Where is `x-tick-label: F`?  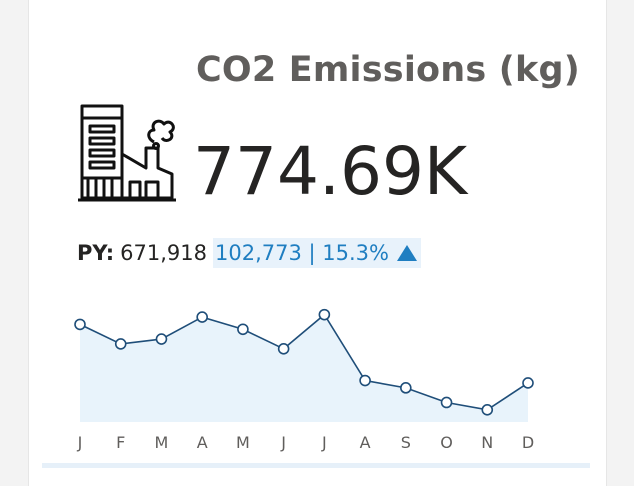
x-tick-label: F is located at coordinates (120, 442).